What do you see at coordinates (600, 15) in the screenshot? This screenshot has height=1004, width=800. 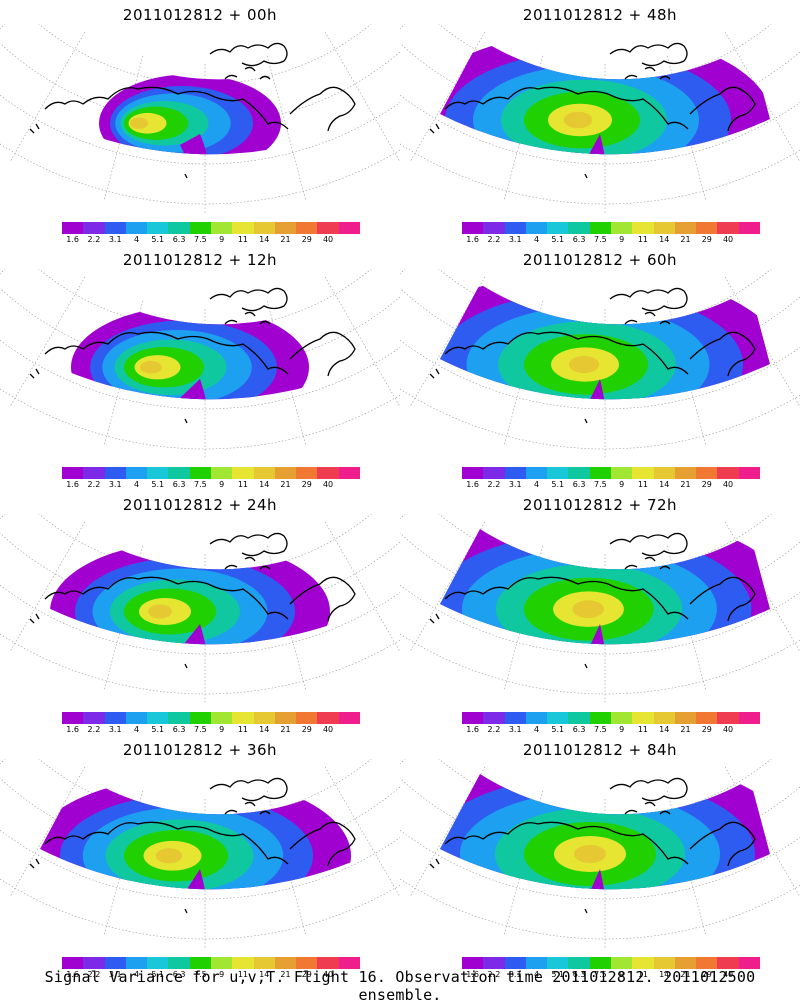 I see `panel-title: 2011012812 + 48h` at bounding box center [600, 15].